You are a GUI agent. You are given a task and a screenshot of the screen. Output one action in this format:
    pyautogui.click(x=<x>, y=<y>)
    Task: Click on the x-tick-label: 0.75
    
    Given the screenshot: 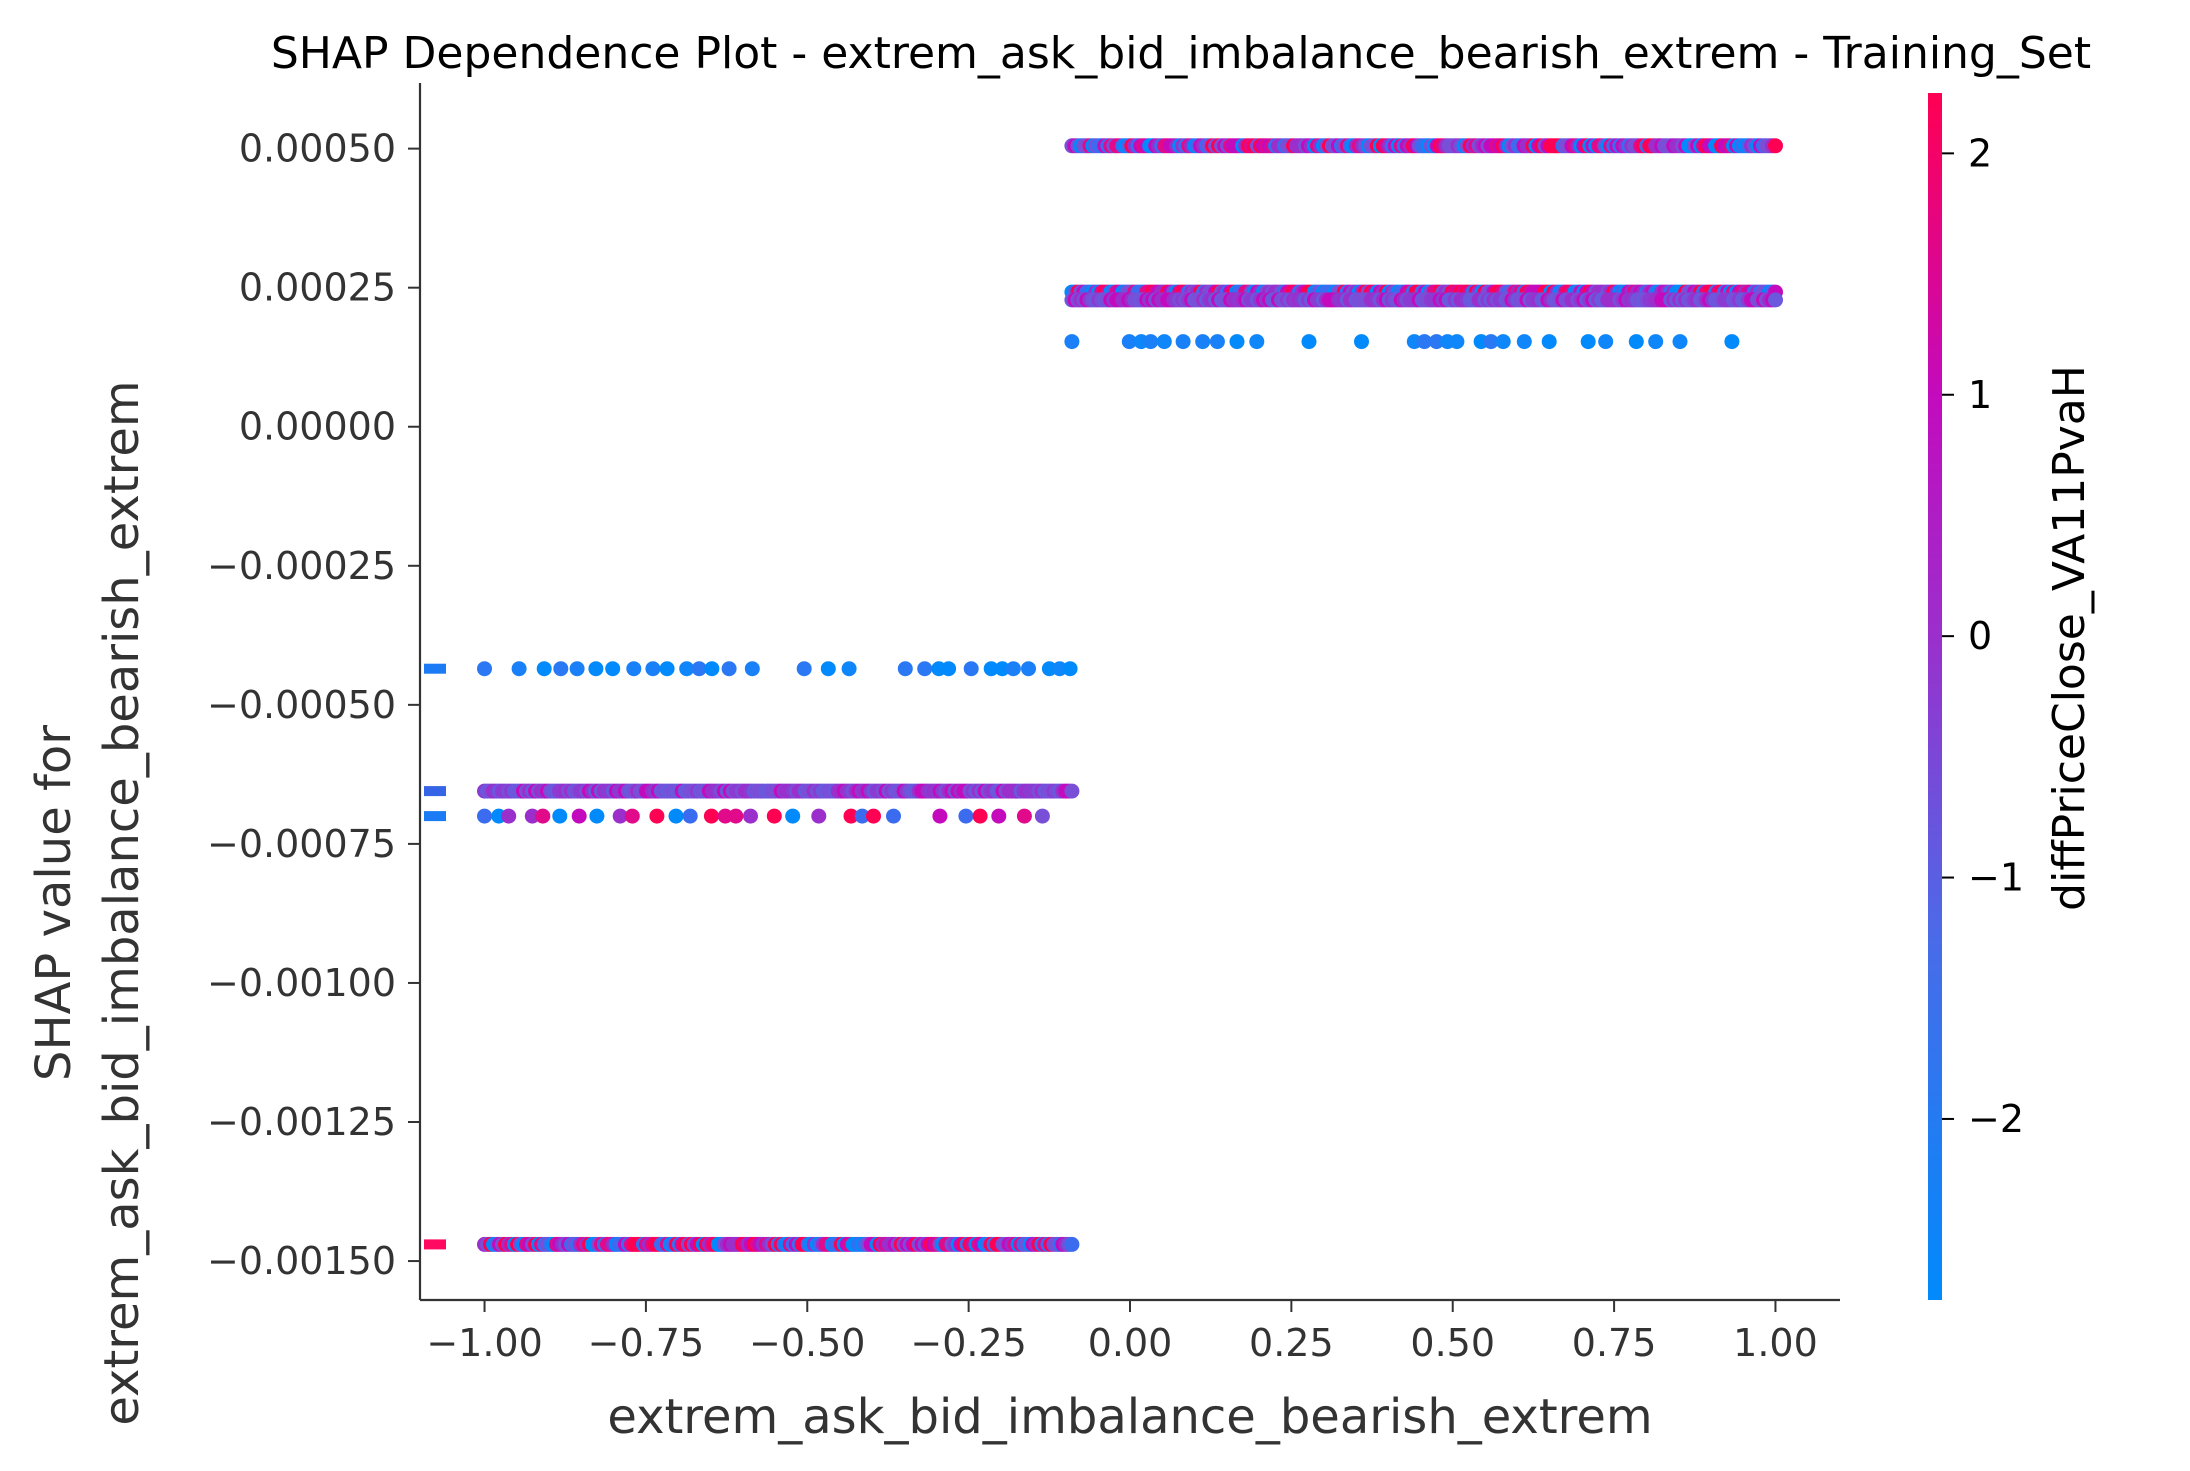 What is the action you would take?
    pyautogui.click(x=1614, y=1343)
    